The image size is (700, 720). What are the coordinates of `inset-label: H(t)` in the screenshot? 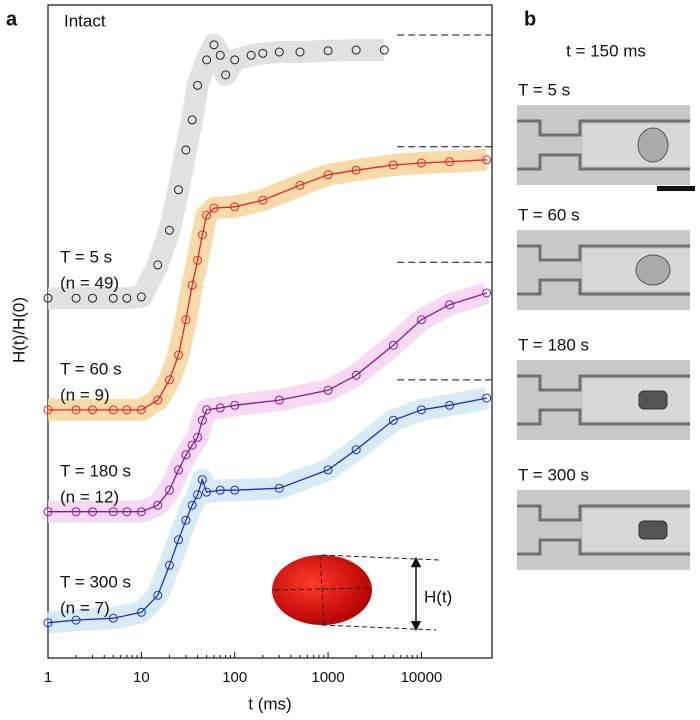 It's located at (438, 596).